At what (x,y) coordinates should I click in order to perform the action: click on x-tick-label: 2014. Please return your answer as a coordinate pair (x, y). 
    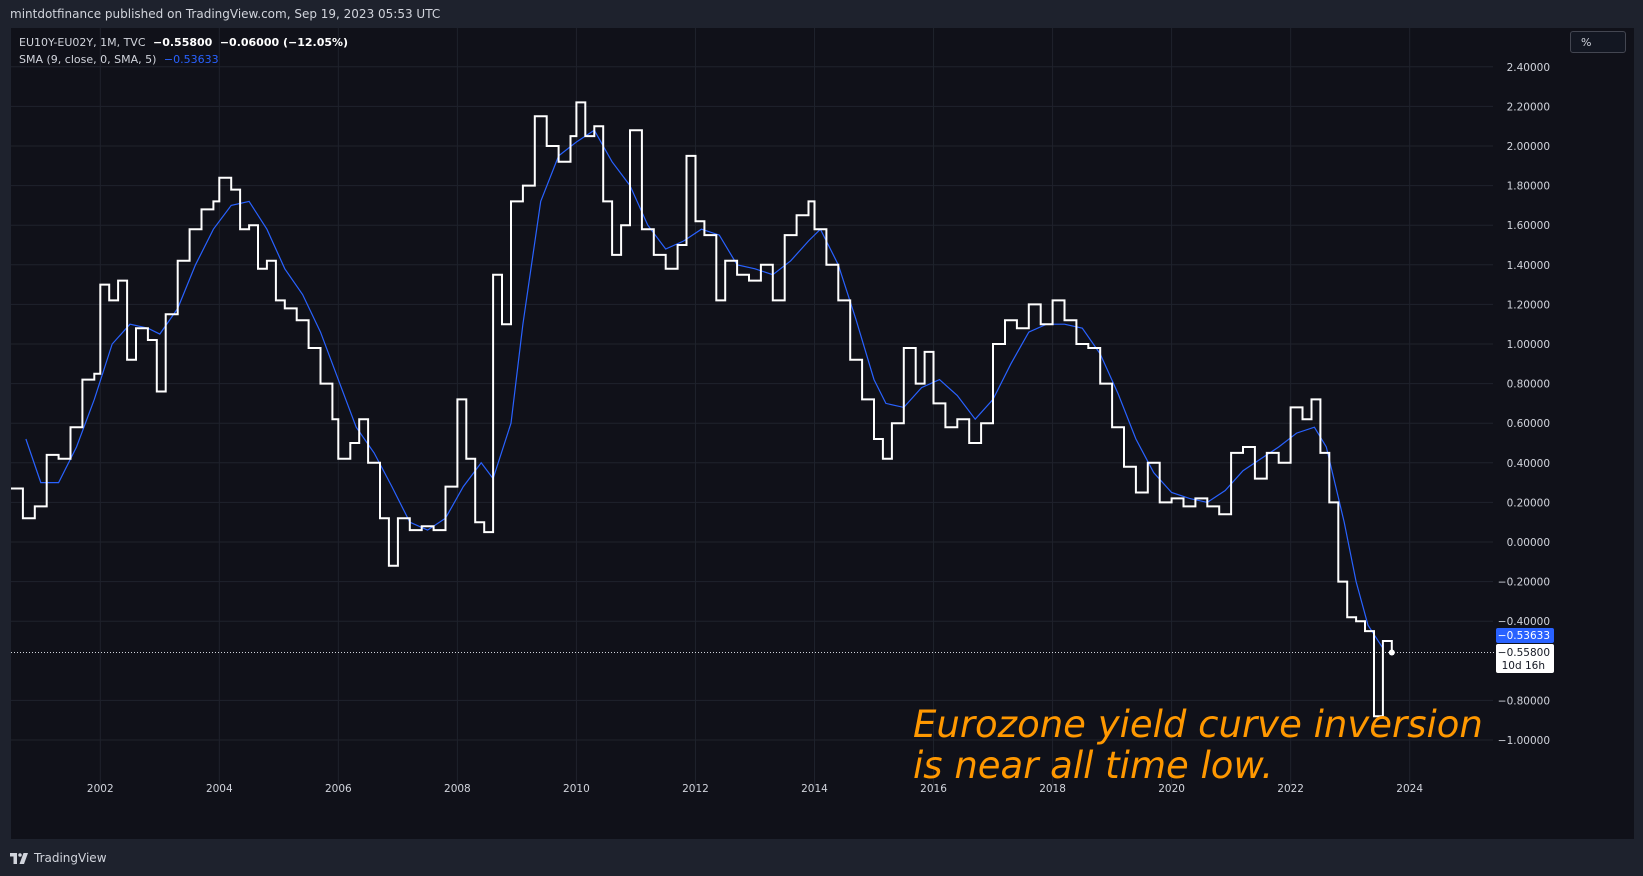
    Looking at the image, I should click on (814, 789).